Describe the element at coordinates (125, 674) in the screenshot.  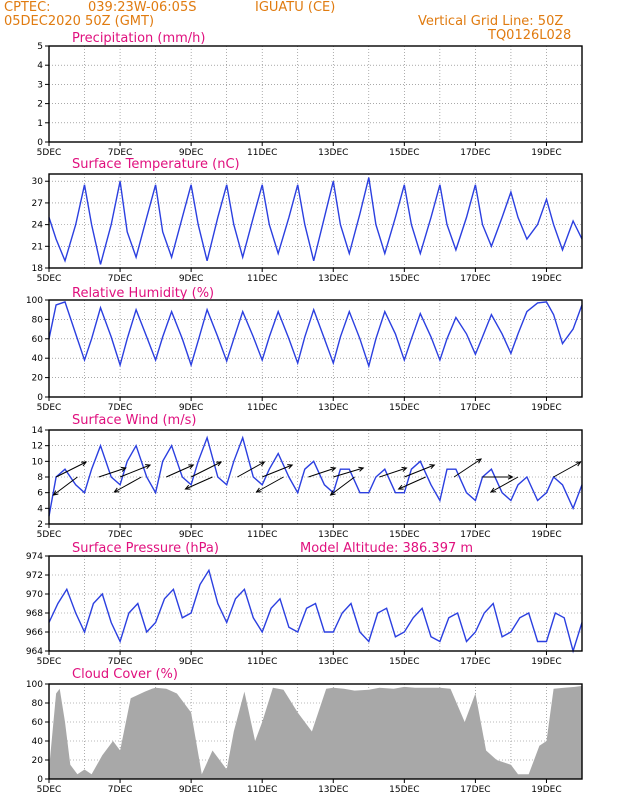
I see `panel-title: Cloud Cover (%)` at that location.